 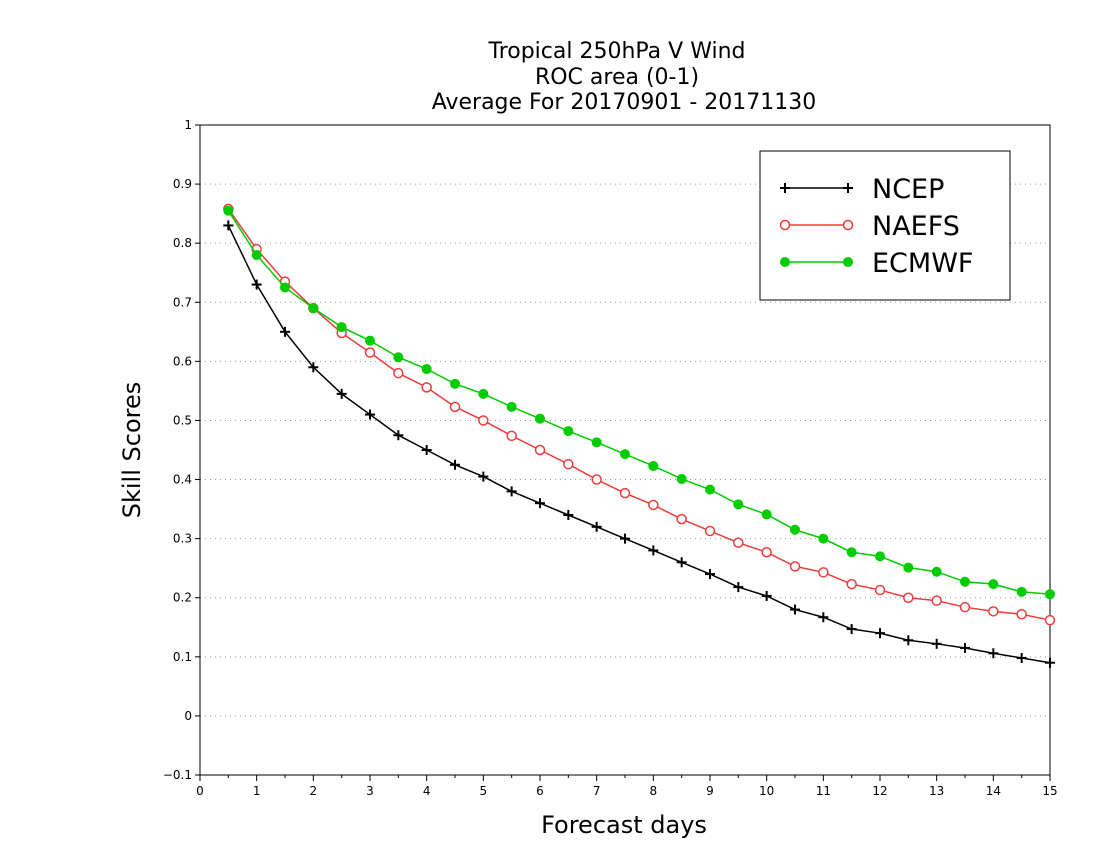 I want to click on x-axis-label: Forecast days, so click(x=624, y=825).